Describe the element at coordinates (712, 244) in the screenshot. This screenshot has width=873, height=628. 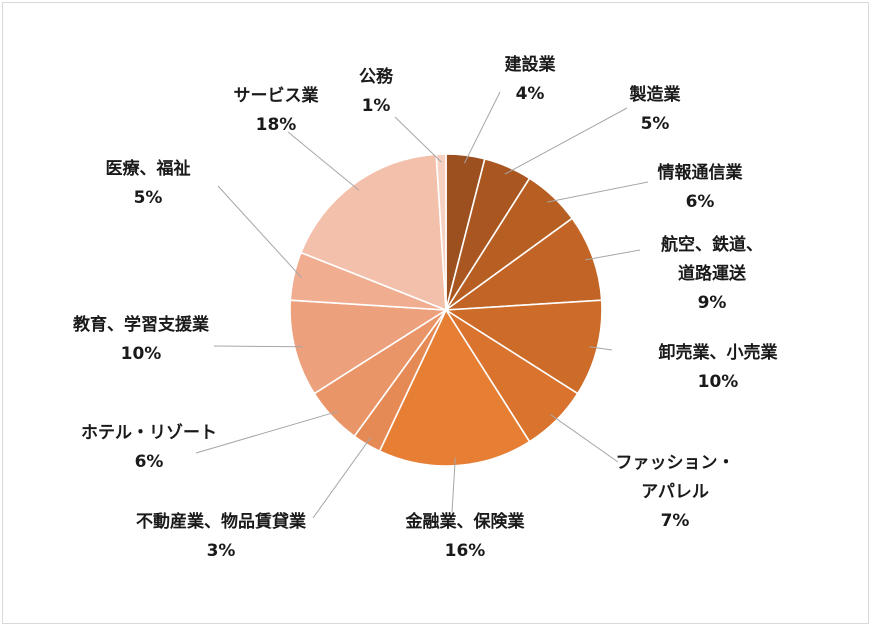
I see `slice-category-label: 航空、鉄道、` at that location.